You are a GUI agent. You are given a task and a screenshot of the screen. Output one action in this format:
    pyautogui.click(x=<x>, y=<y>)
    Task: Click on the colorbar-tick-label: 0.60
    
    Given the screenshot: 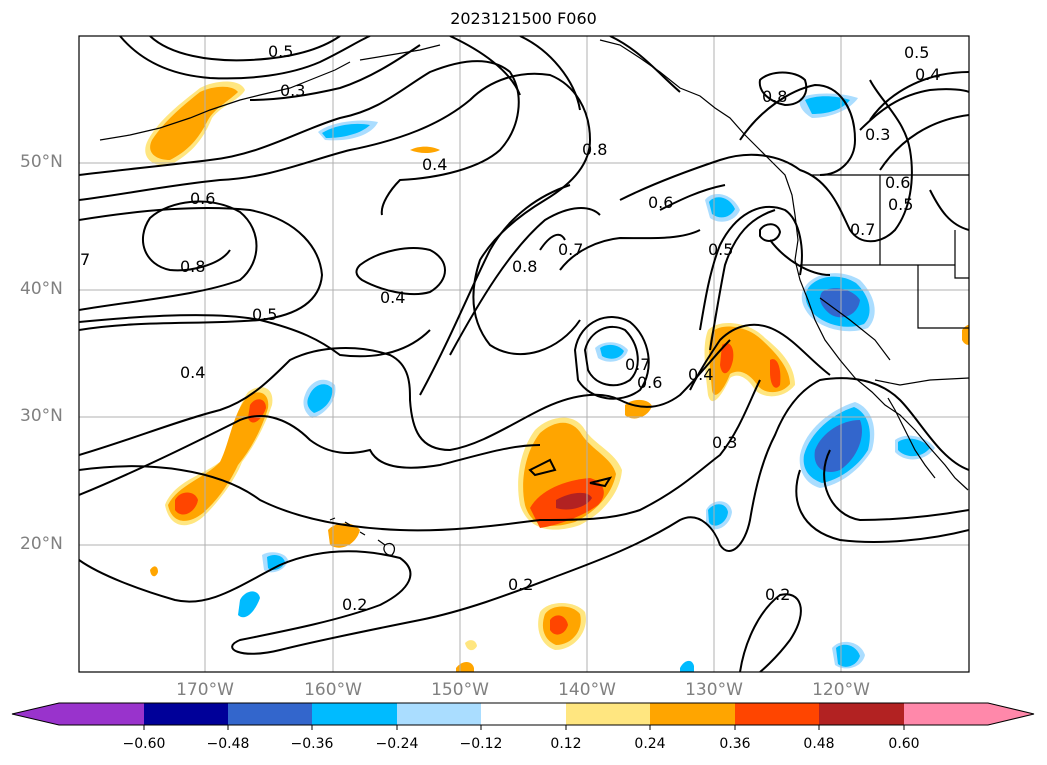 What is the action you would take?
    pyautogui.click(x=904, y=744)
    